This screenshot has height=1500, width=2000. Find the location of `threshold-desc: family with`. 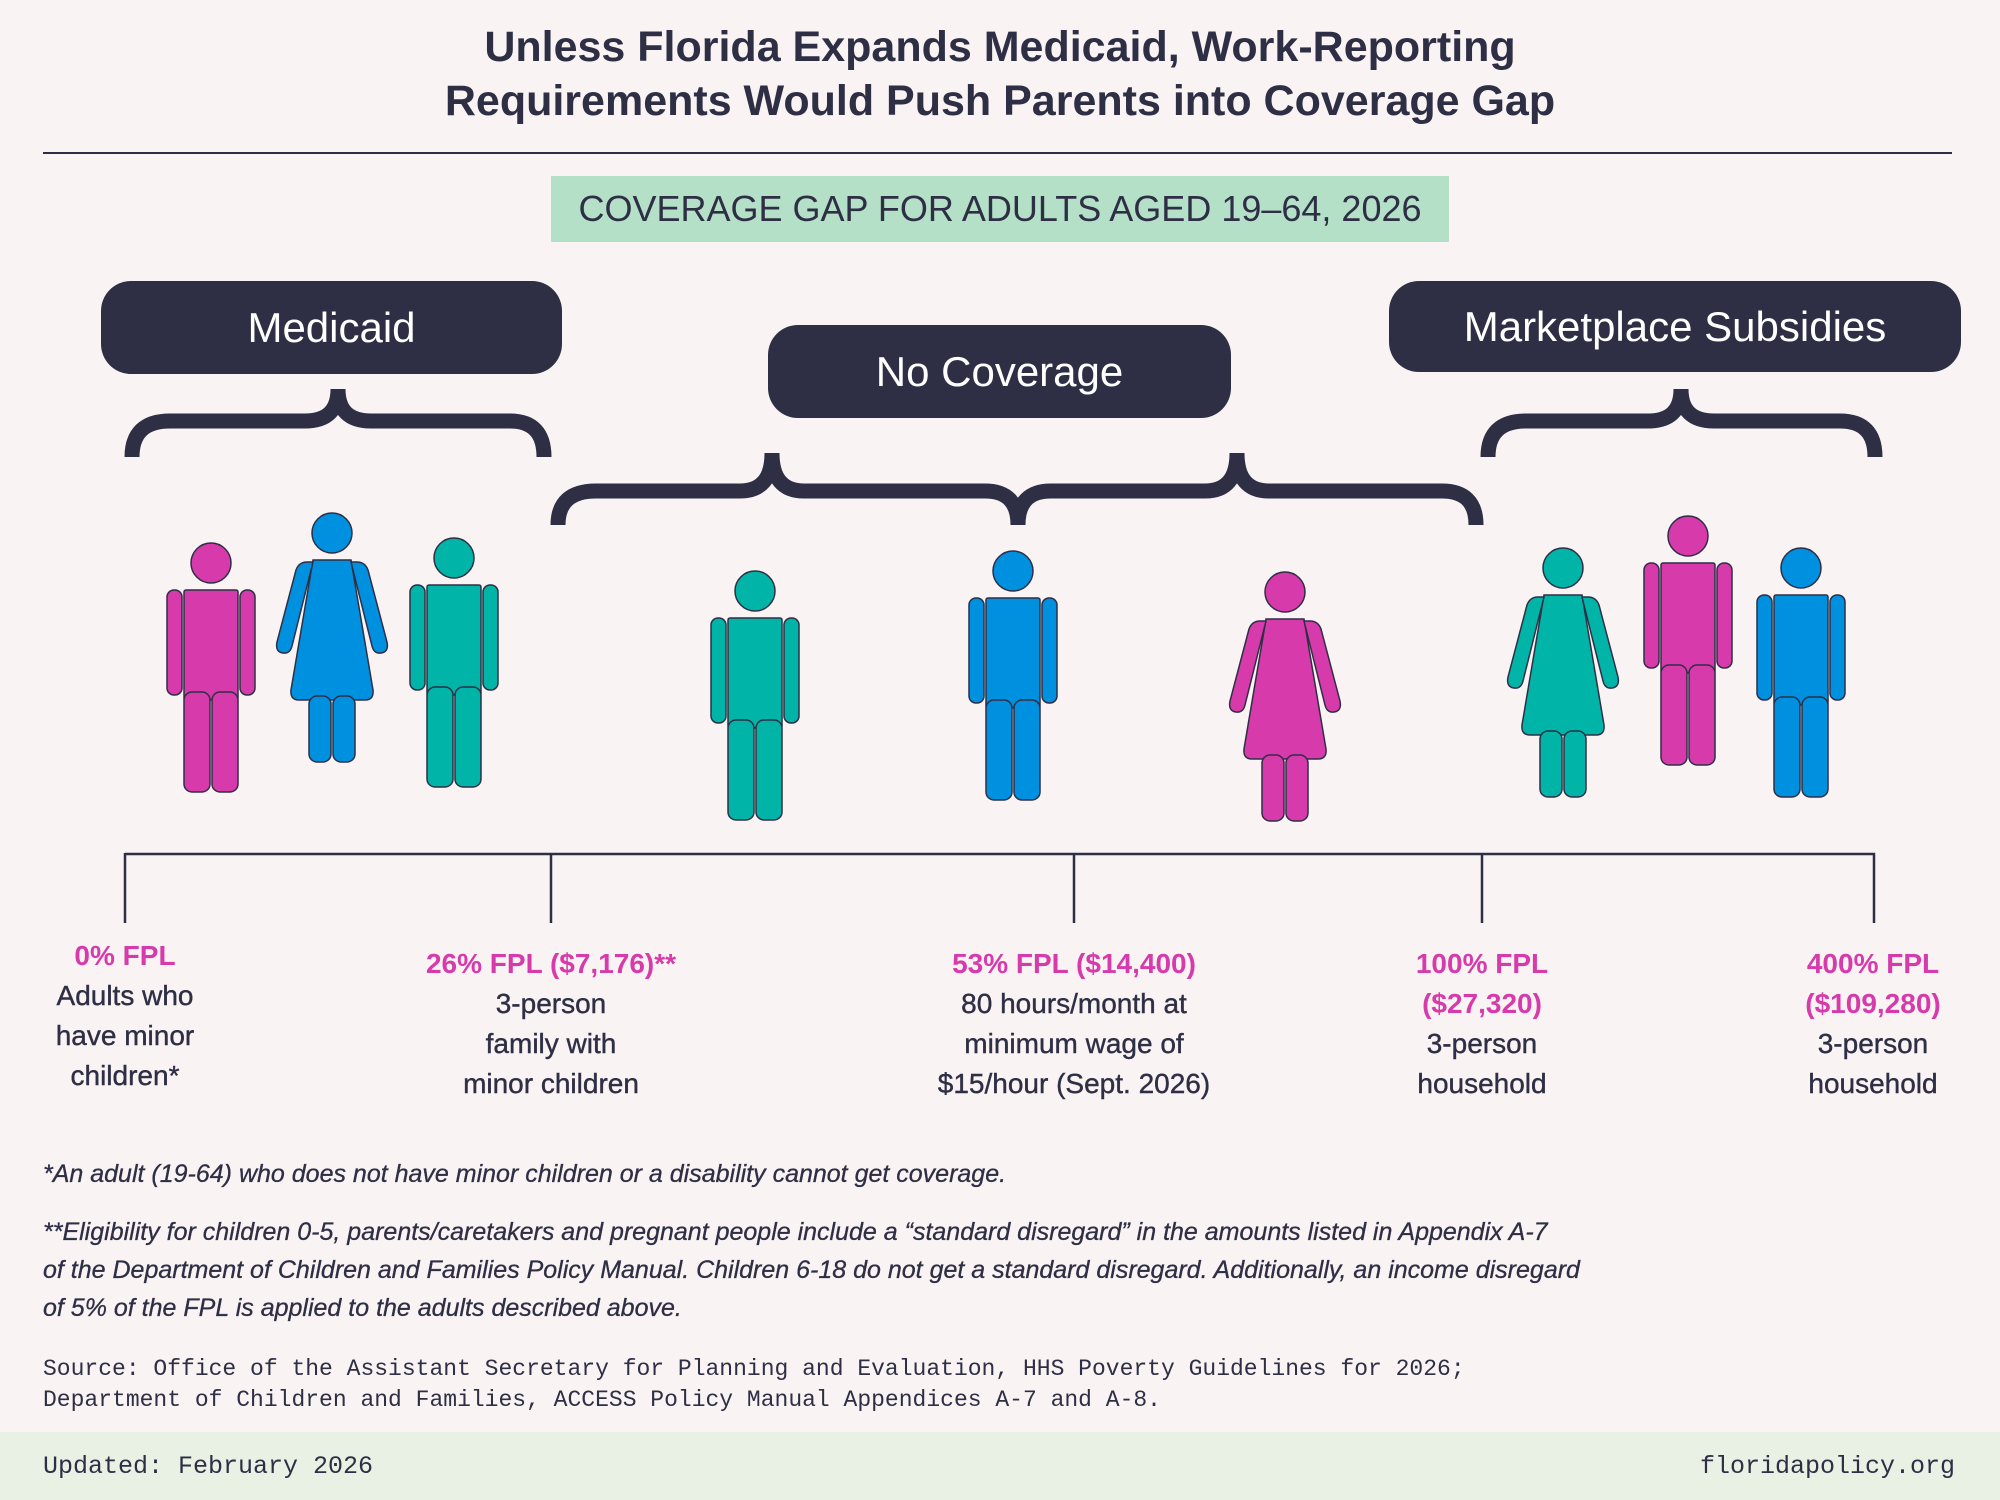

threshold-desc: family with is located at coordinates (551, 1043).